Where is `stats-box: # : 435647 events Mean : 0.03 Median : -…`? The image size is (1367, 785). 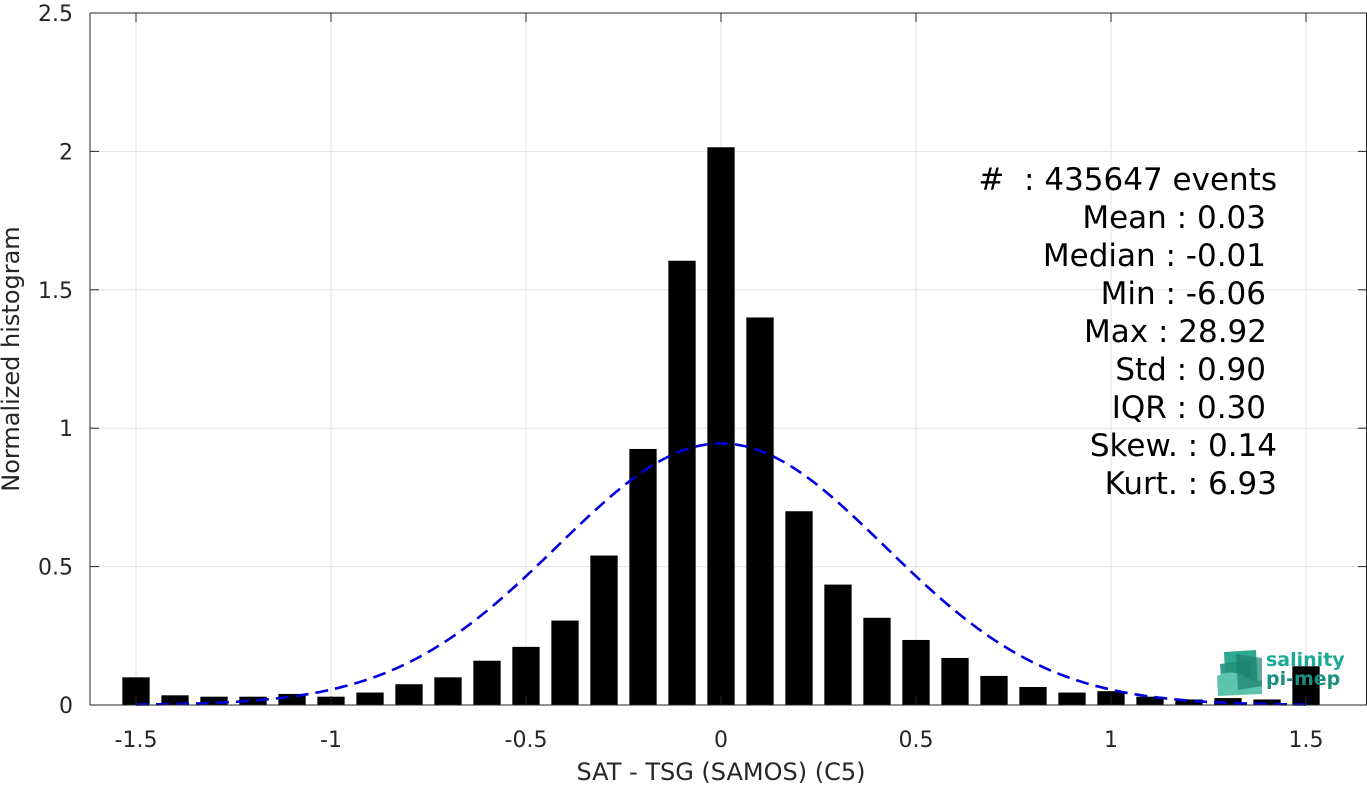 stats-box: # : 435647 events Mean : 0.03 Median : -… is located at coordinates (1127, 332).